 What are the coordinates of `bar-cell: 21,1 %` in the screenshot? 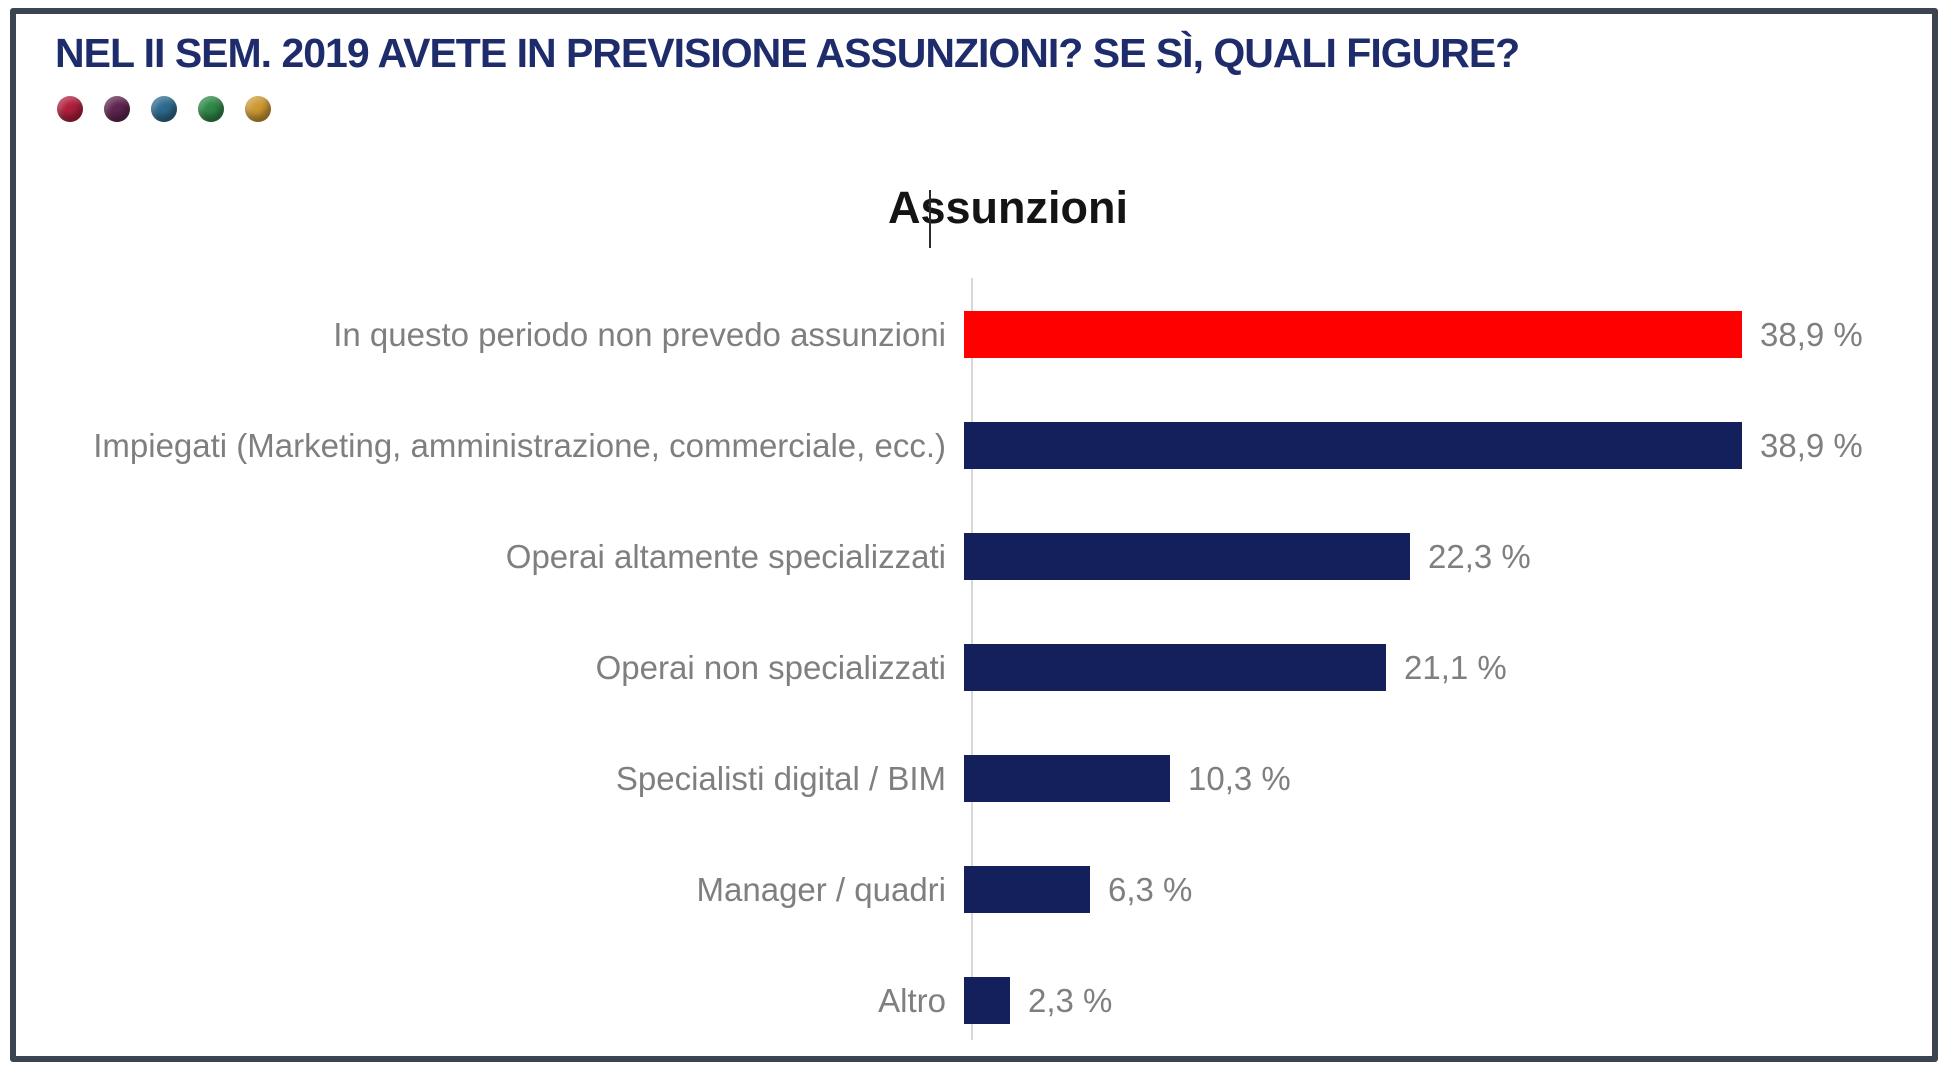 It's located at (1235, 667).